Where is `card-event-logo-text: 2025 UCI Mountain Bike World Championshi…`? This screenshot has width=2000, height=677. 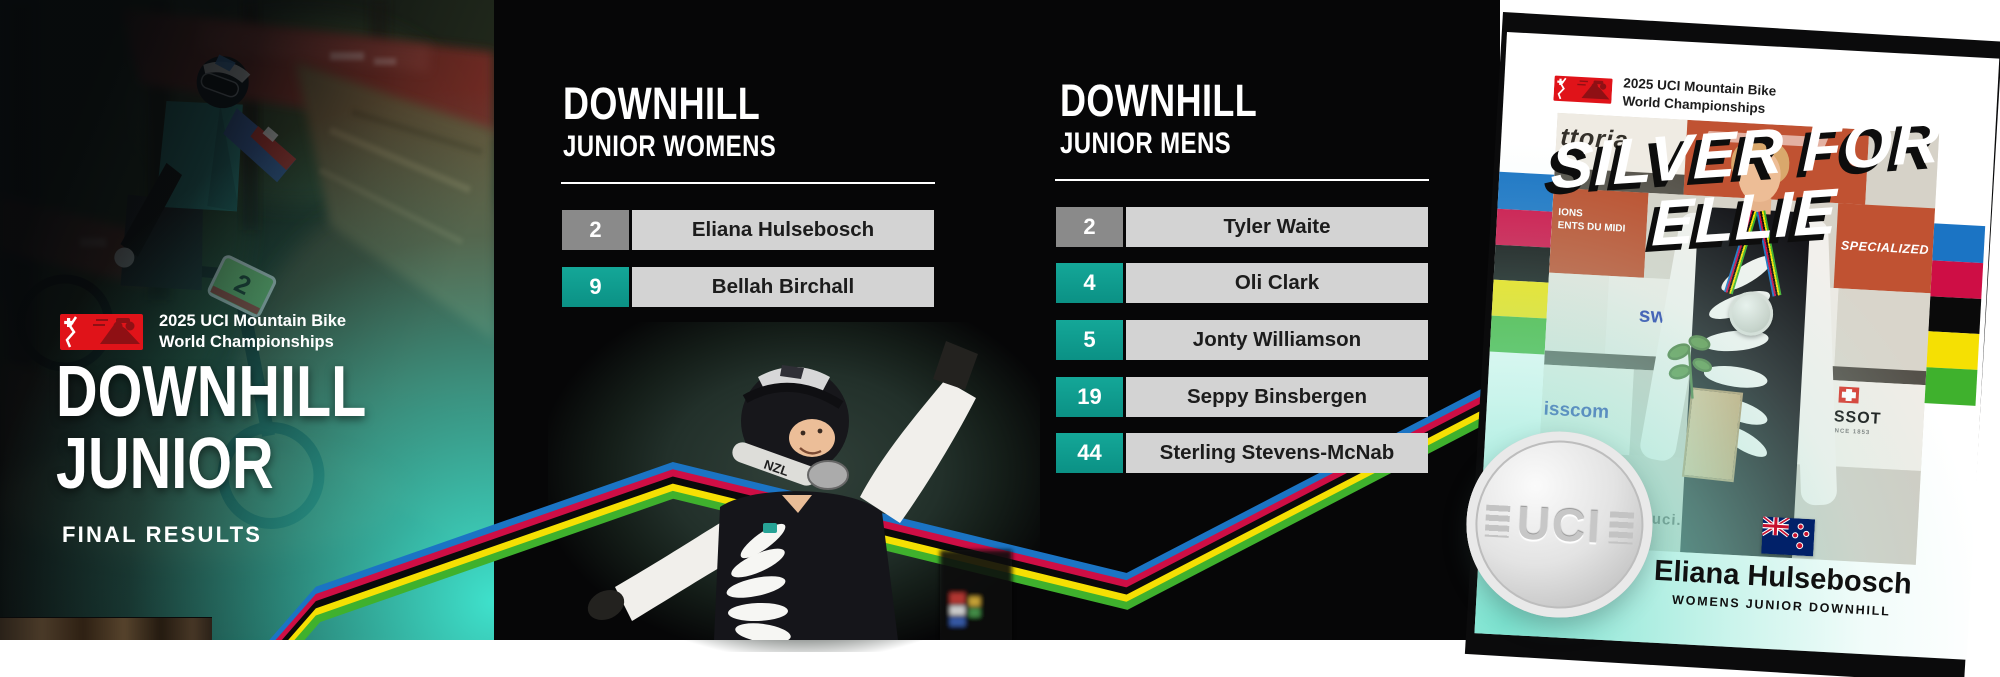 card-event-logo-text: 2025 UCI Mountain Bike World Championshi… is located at coordinates (1699, 95).